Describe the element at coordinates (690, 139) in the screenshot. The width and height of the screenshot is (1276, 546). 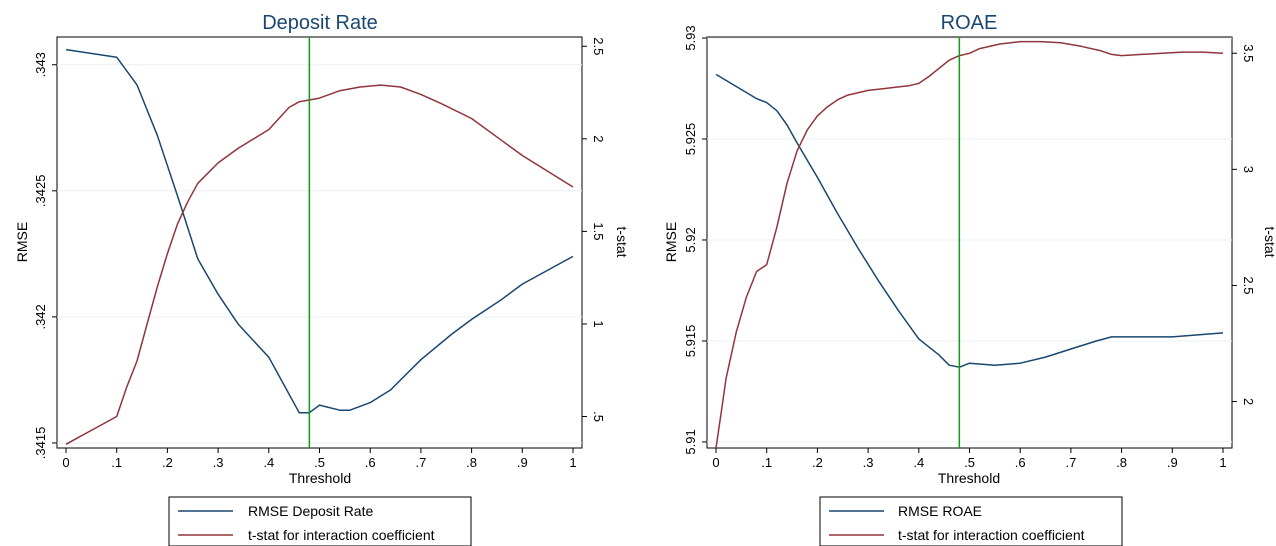
I see `left-tick-label: 5.925` at that location.